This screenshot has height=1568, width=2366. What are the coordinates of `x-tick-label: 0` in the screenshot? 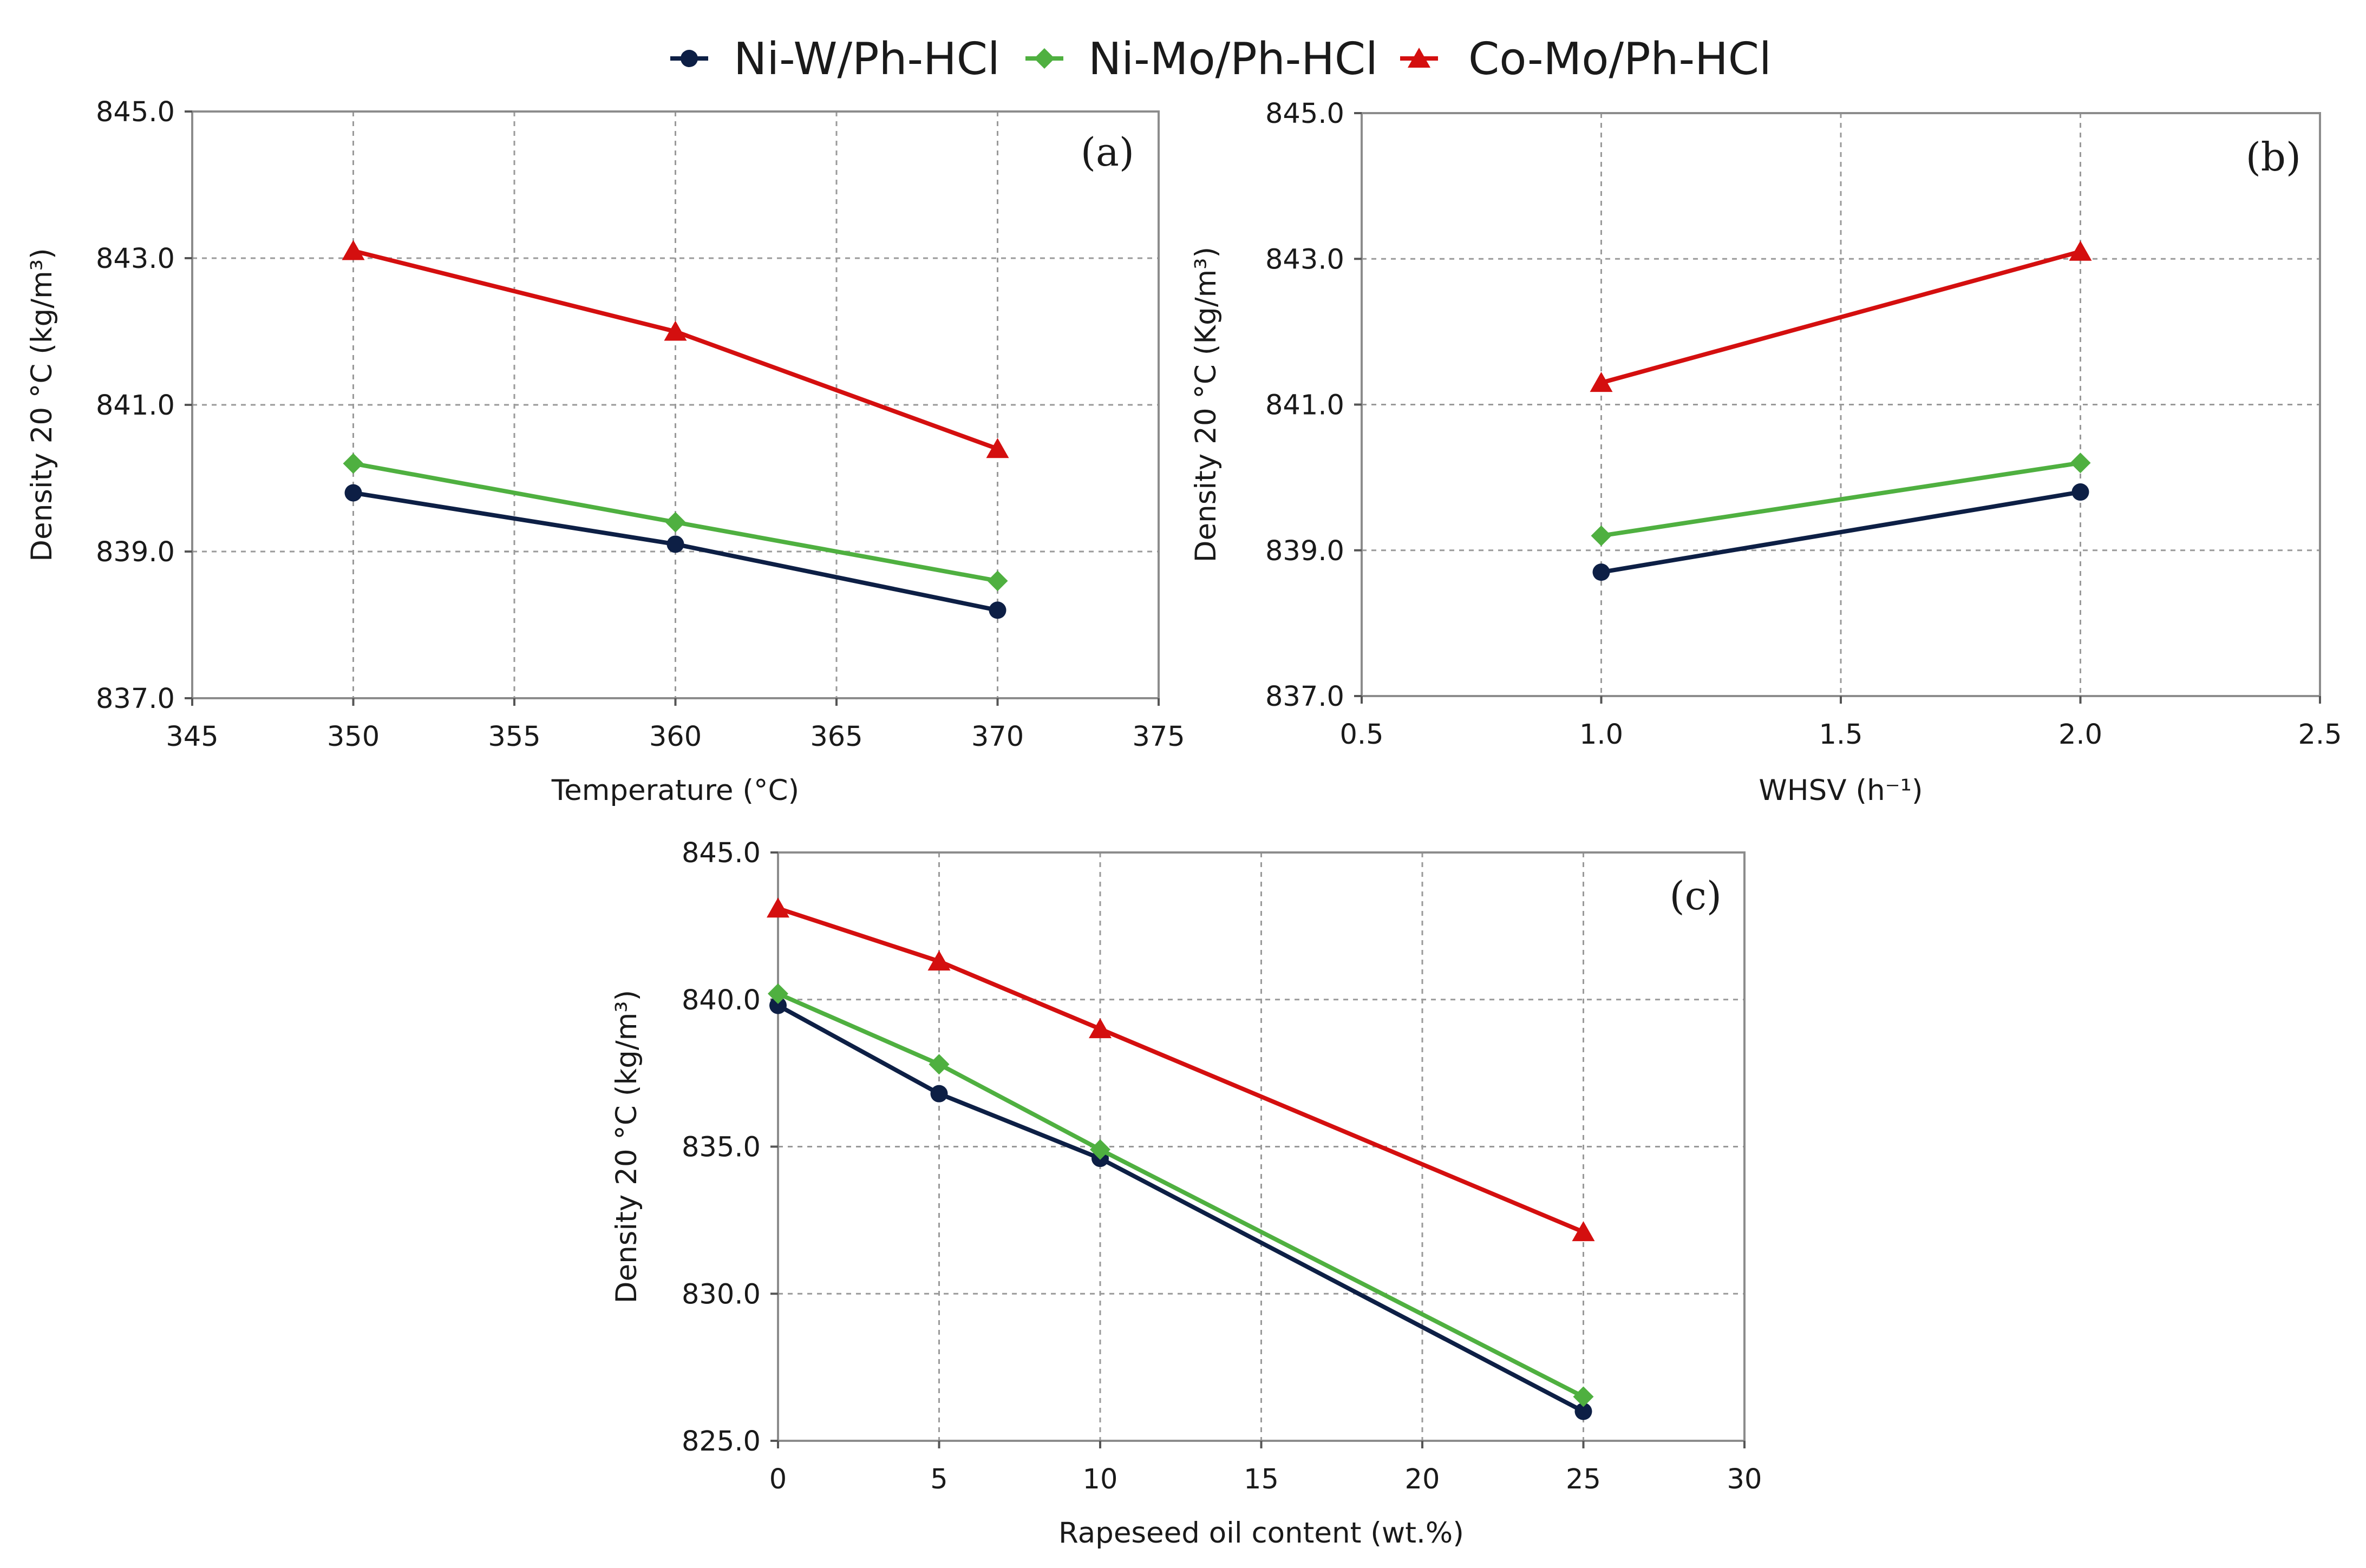 It's located at (778, 1479).